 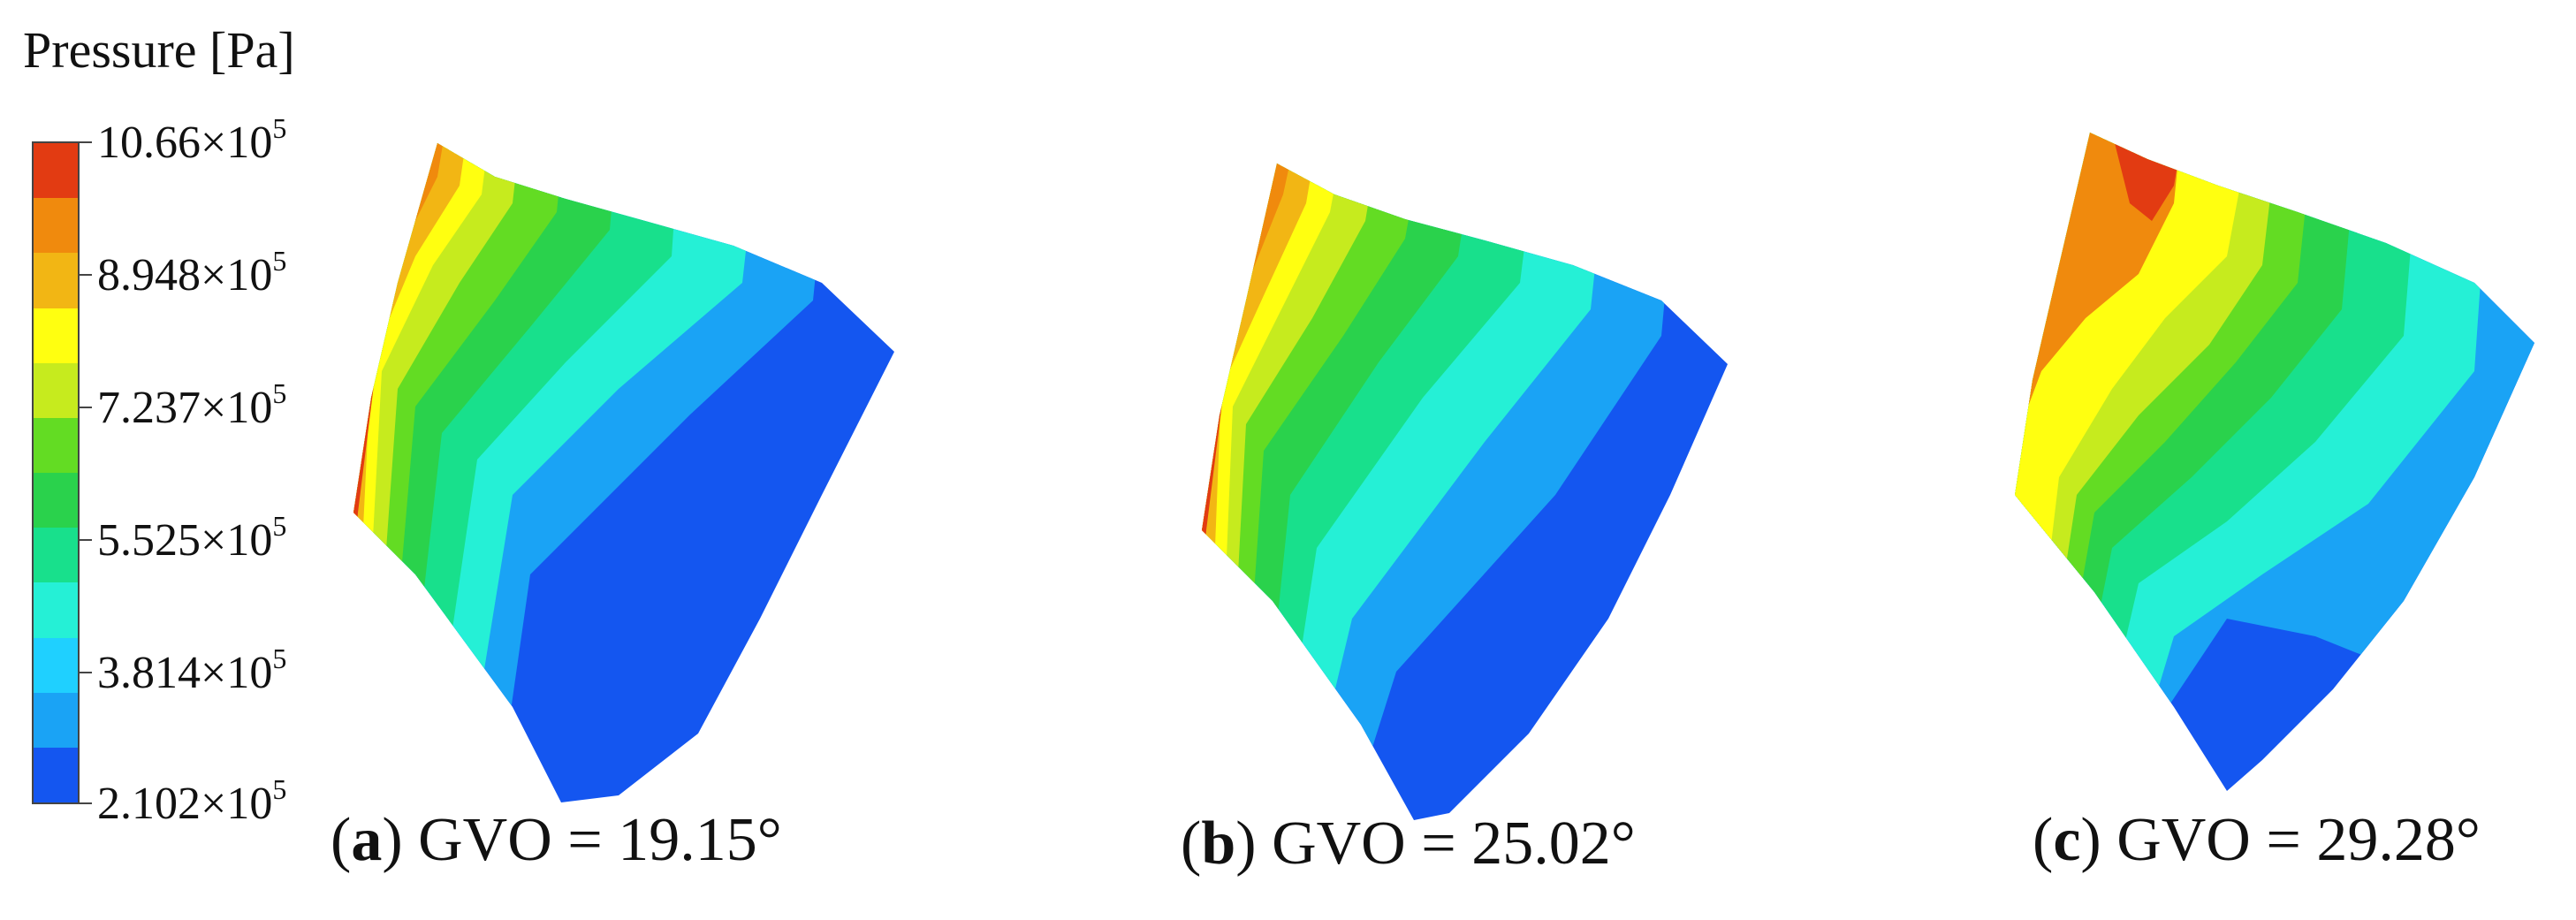 What do you see at coordinates (556, 840) in the screenshot?
I see `caption-a: (a) GVO = 19.15°` at bounding box center [556, 840].